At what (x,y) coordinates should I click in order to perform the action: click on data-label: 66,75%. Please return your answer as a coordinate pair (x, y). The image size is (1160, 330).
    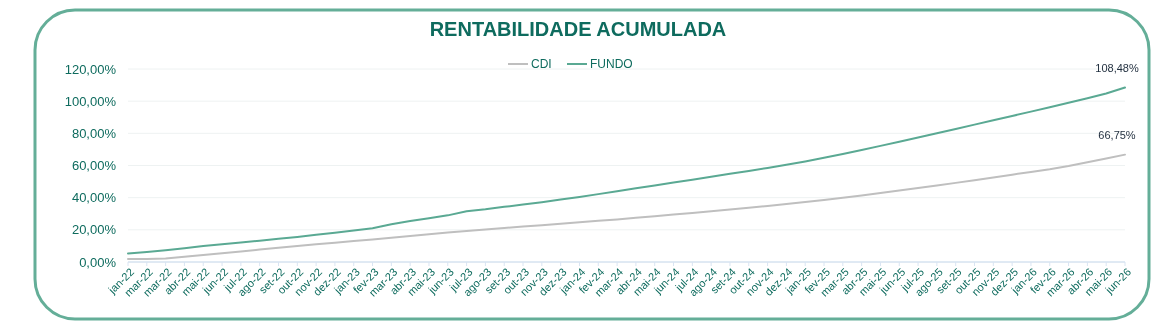
    Looking at the image, I should click on (1117, 134).